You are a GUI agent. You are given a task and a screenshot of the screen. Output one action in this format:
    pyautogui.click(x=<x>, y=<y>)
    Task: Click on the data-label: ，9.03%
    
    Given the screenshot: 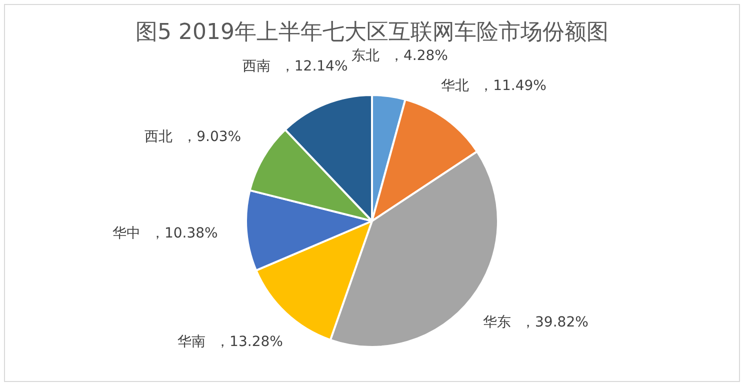 What is the action you would take?
    pyautogui.click(x=212, y=136)
    